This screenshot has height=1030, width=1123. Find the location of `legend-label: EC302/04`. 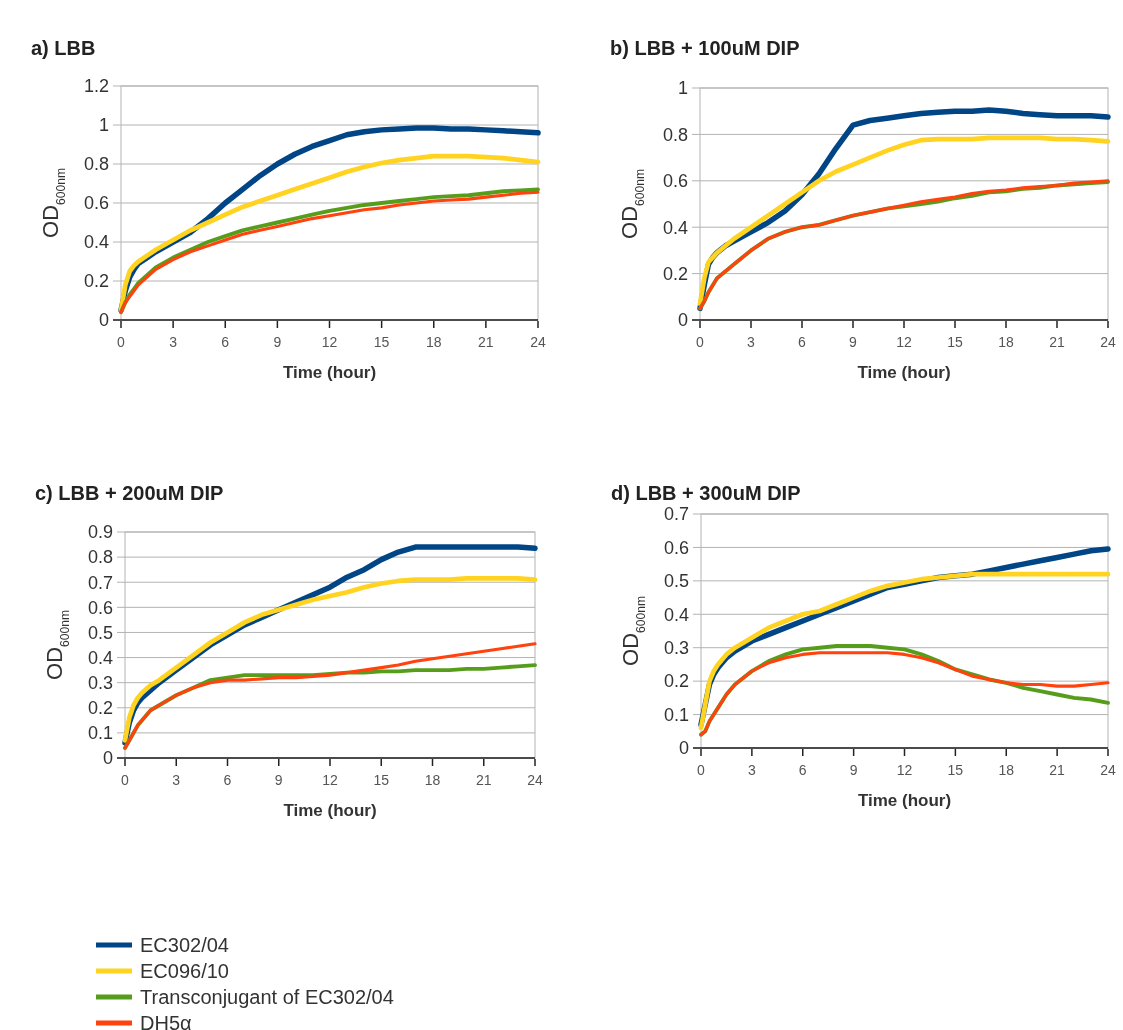

legend-label: EC302/04 is located at coordinates (184, 945).